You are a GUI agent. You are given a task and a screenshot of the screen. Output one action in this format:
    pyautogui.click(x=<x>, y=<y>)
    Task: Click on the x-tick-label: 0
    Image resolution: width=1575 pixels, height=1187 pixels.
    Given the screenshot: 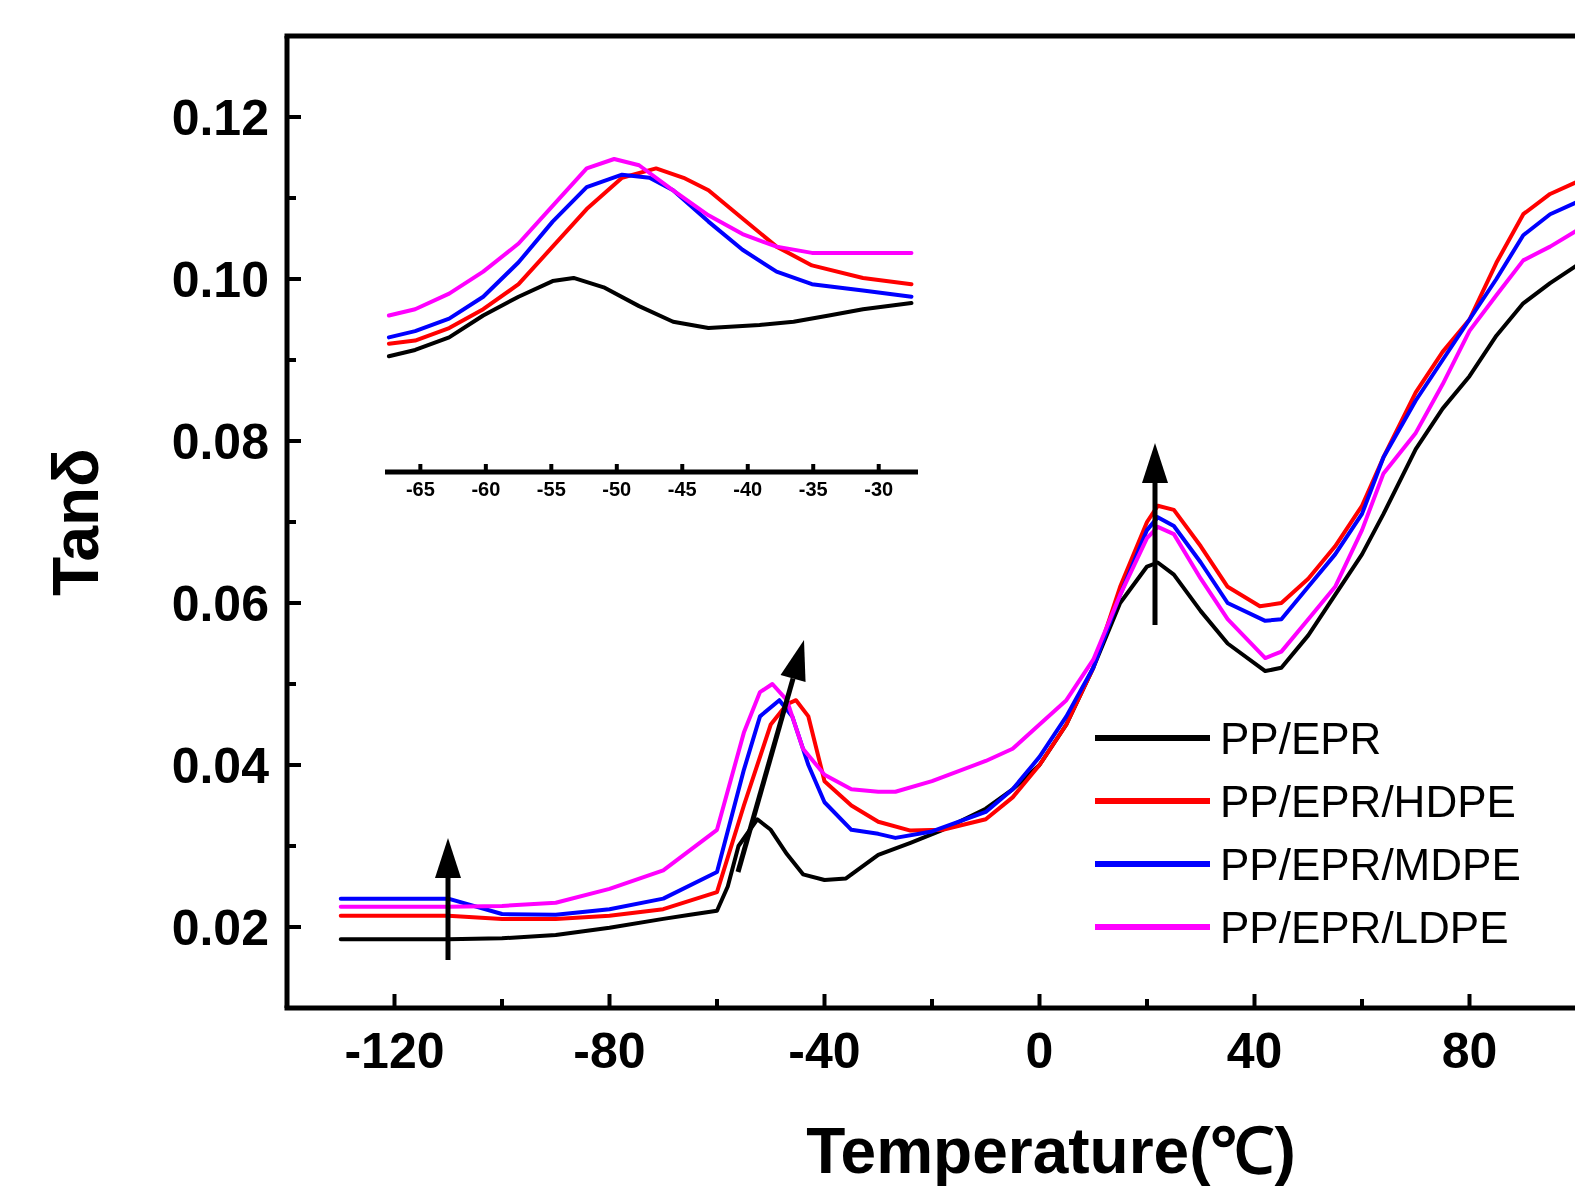 What is the action you would take?
    pyautogui.click(x=1039, y=1051)
    